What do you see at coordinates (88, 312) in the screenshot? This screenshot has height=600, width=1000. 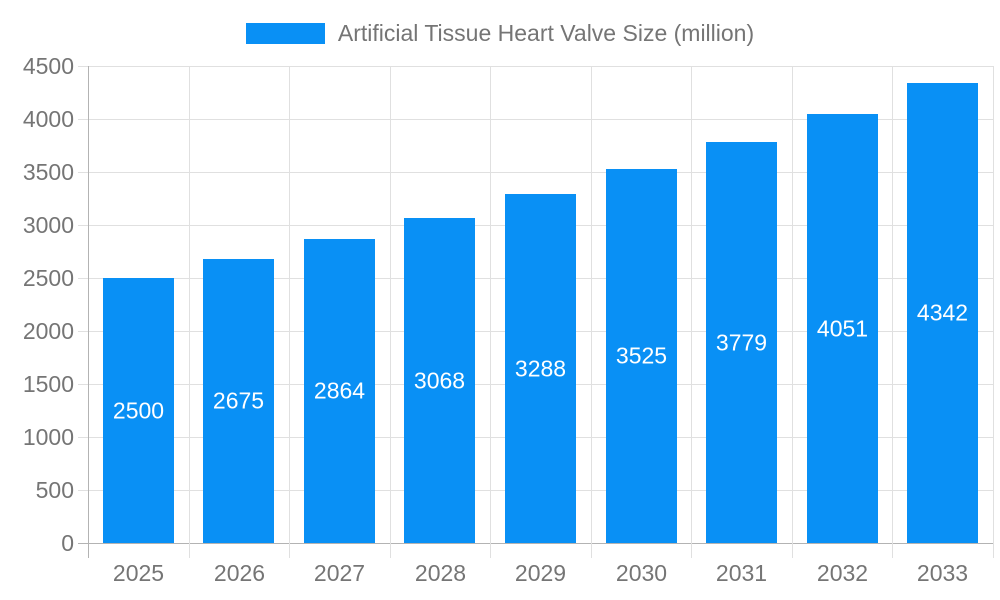 I see `y-axis-line` at bounding box center [88, 312].